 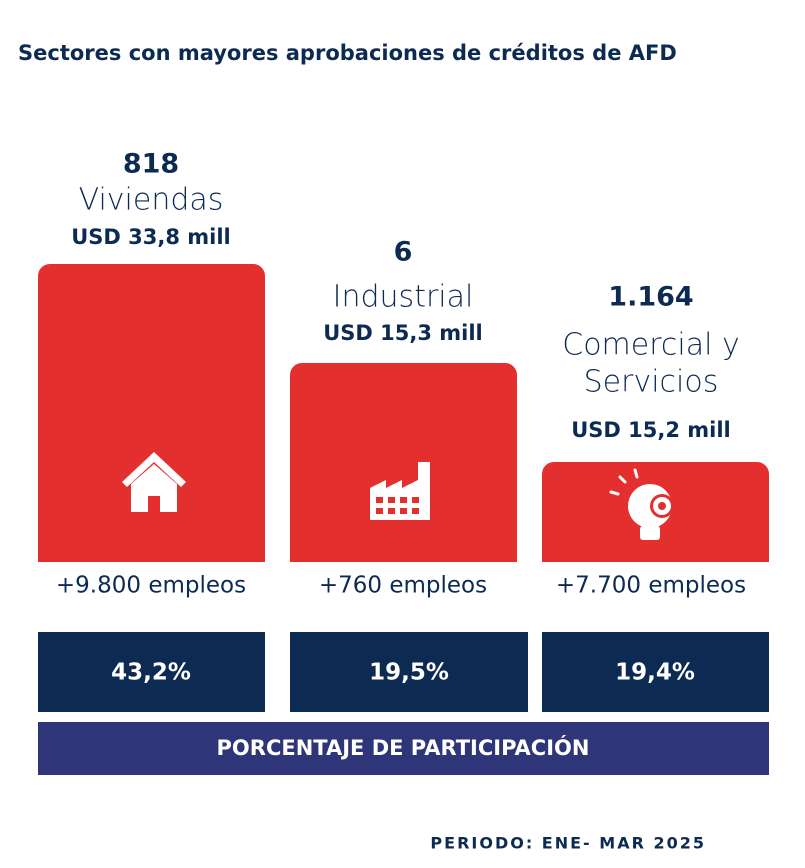 What do you see at coordinates (403, 252) in the screenshot?
I see `sector-count: 6` at bounding box center [403, 252].